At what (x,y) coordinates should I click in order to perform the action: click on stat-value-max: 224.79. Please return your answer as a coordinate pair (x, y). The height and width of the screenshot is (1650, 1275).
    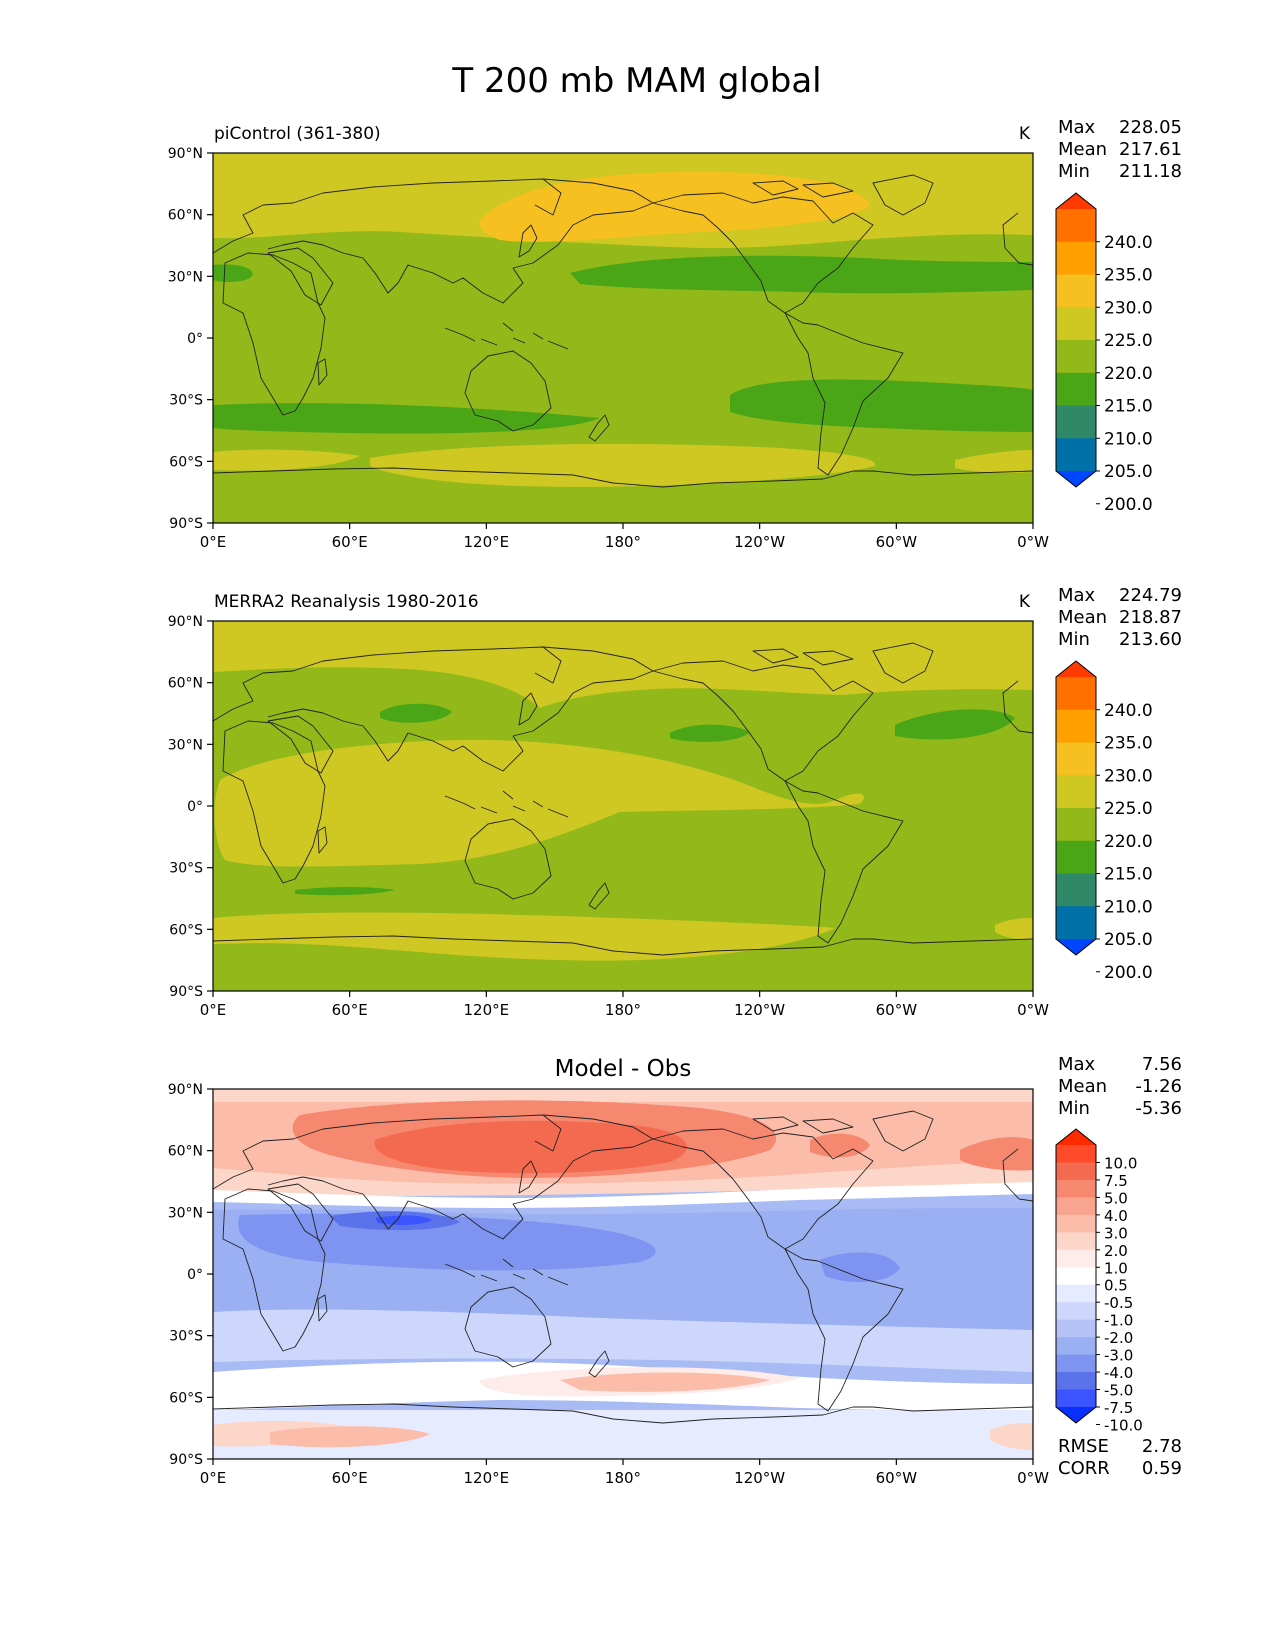
    Looking at the image, I should click on (1150, 595).